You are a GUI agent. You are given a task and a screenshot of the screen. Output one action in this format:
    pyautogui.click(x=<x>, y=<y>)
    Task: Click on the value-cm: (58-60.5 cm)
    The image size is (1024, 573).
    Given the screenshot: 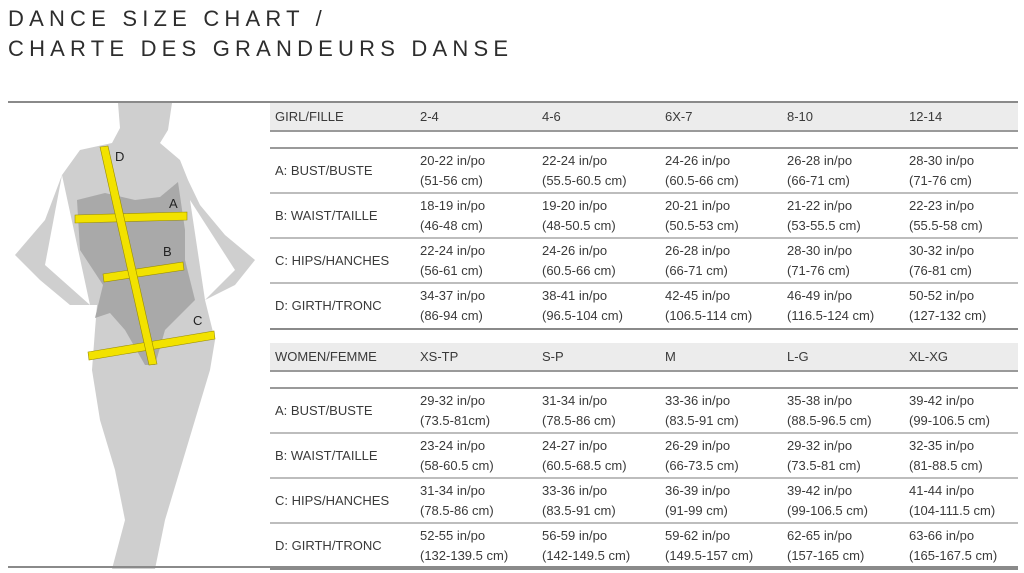 What is the action you would take?
    pyautogui.click(x=457, y=465)
    